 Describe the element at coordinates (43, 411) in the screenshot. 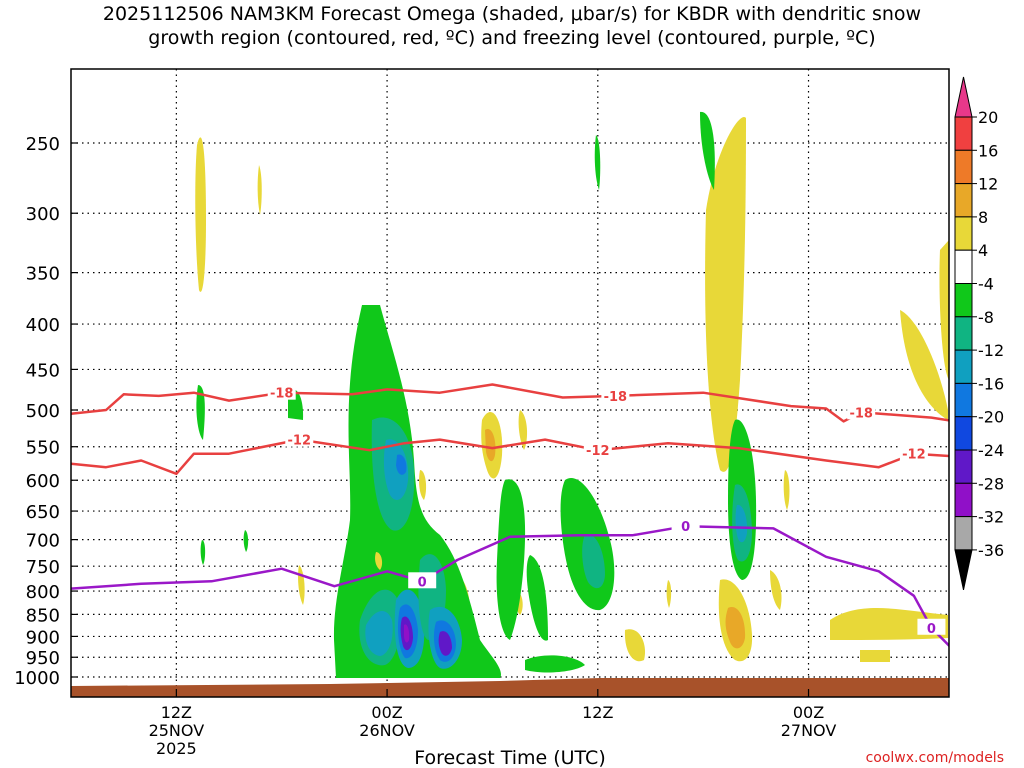

I see `y-tick-label: 500` at that location.